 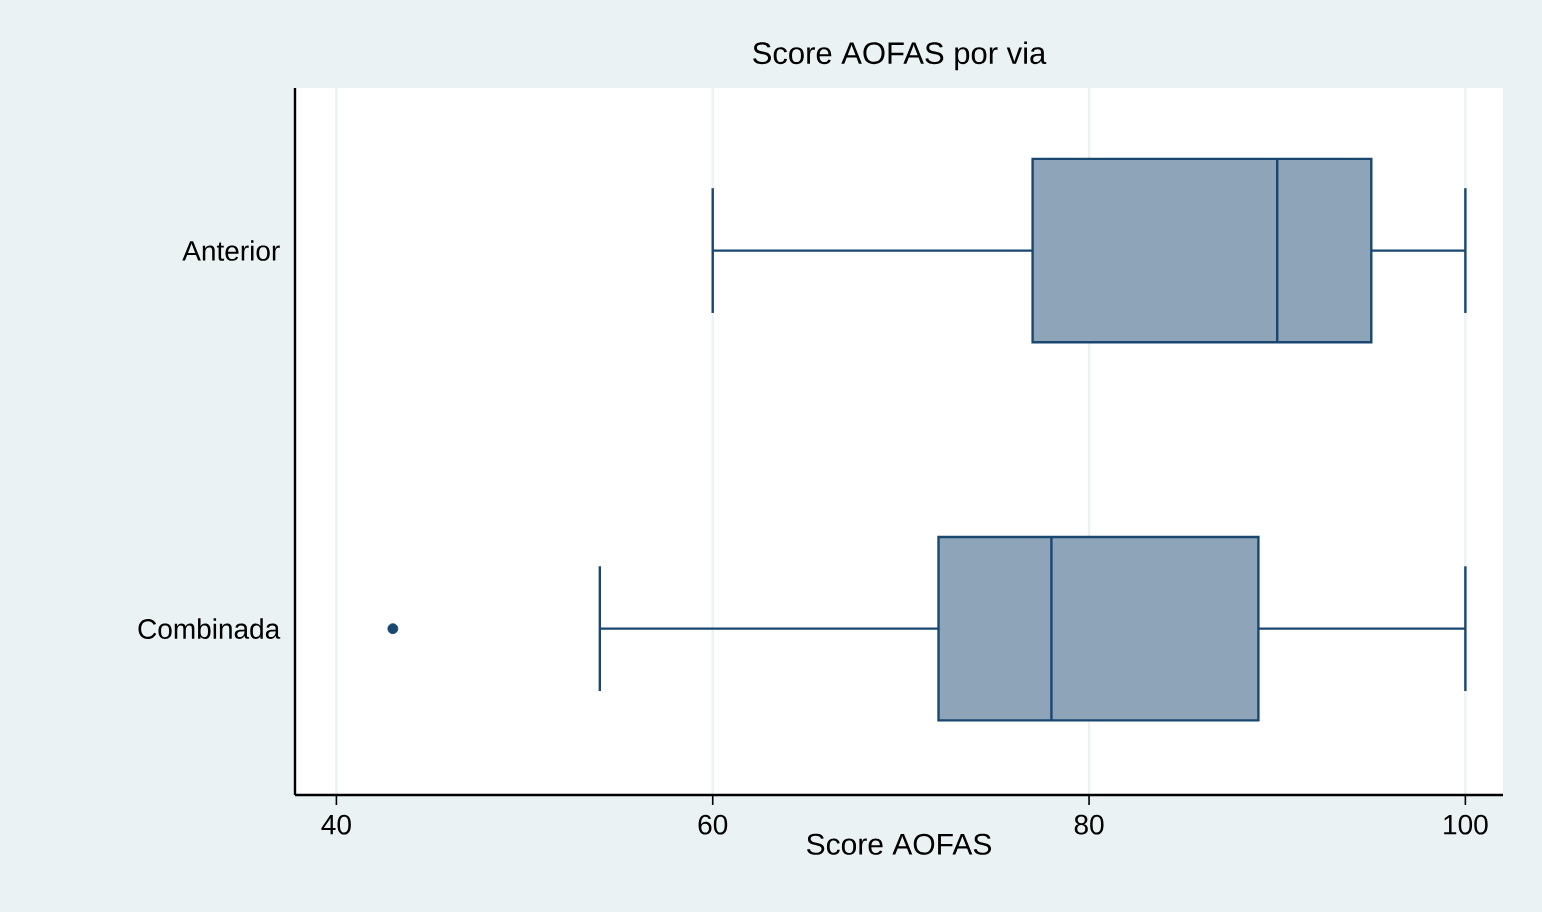 I want to click on x-axis-title: Score AOFAS, so click(x=899, y=844).